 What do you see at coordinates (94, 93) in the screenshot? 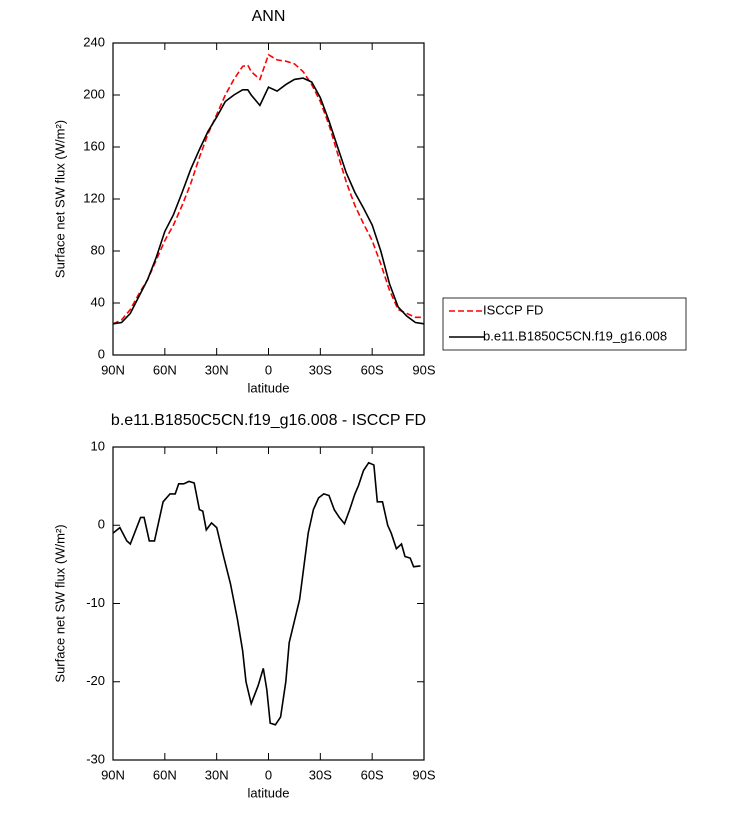
I see `y-tick-label: 200` at bounding box center [94, 93].